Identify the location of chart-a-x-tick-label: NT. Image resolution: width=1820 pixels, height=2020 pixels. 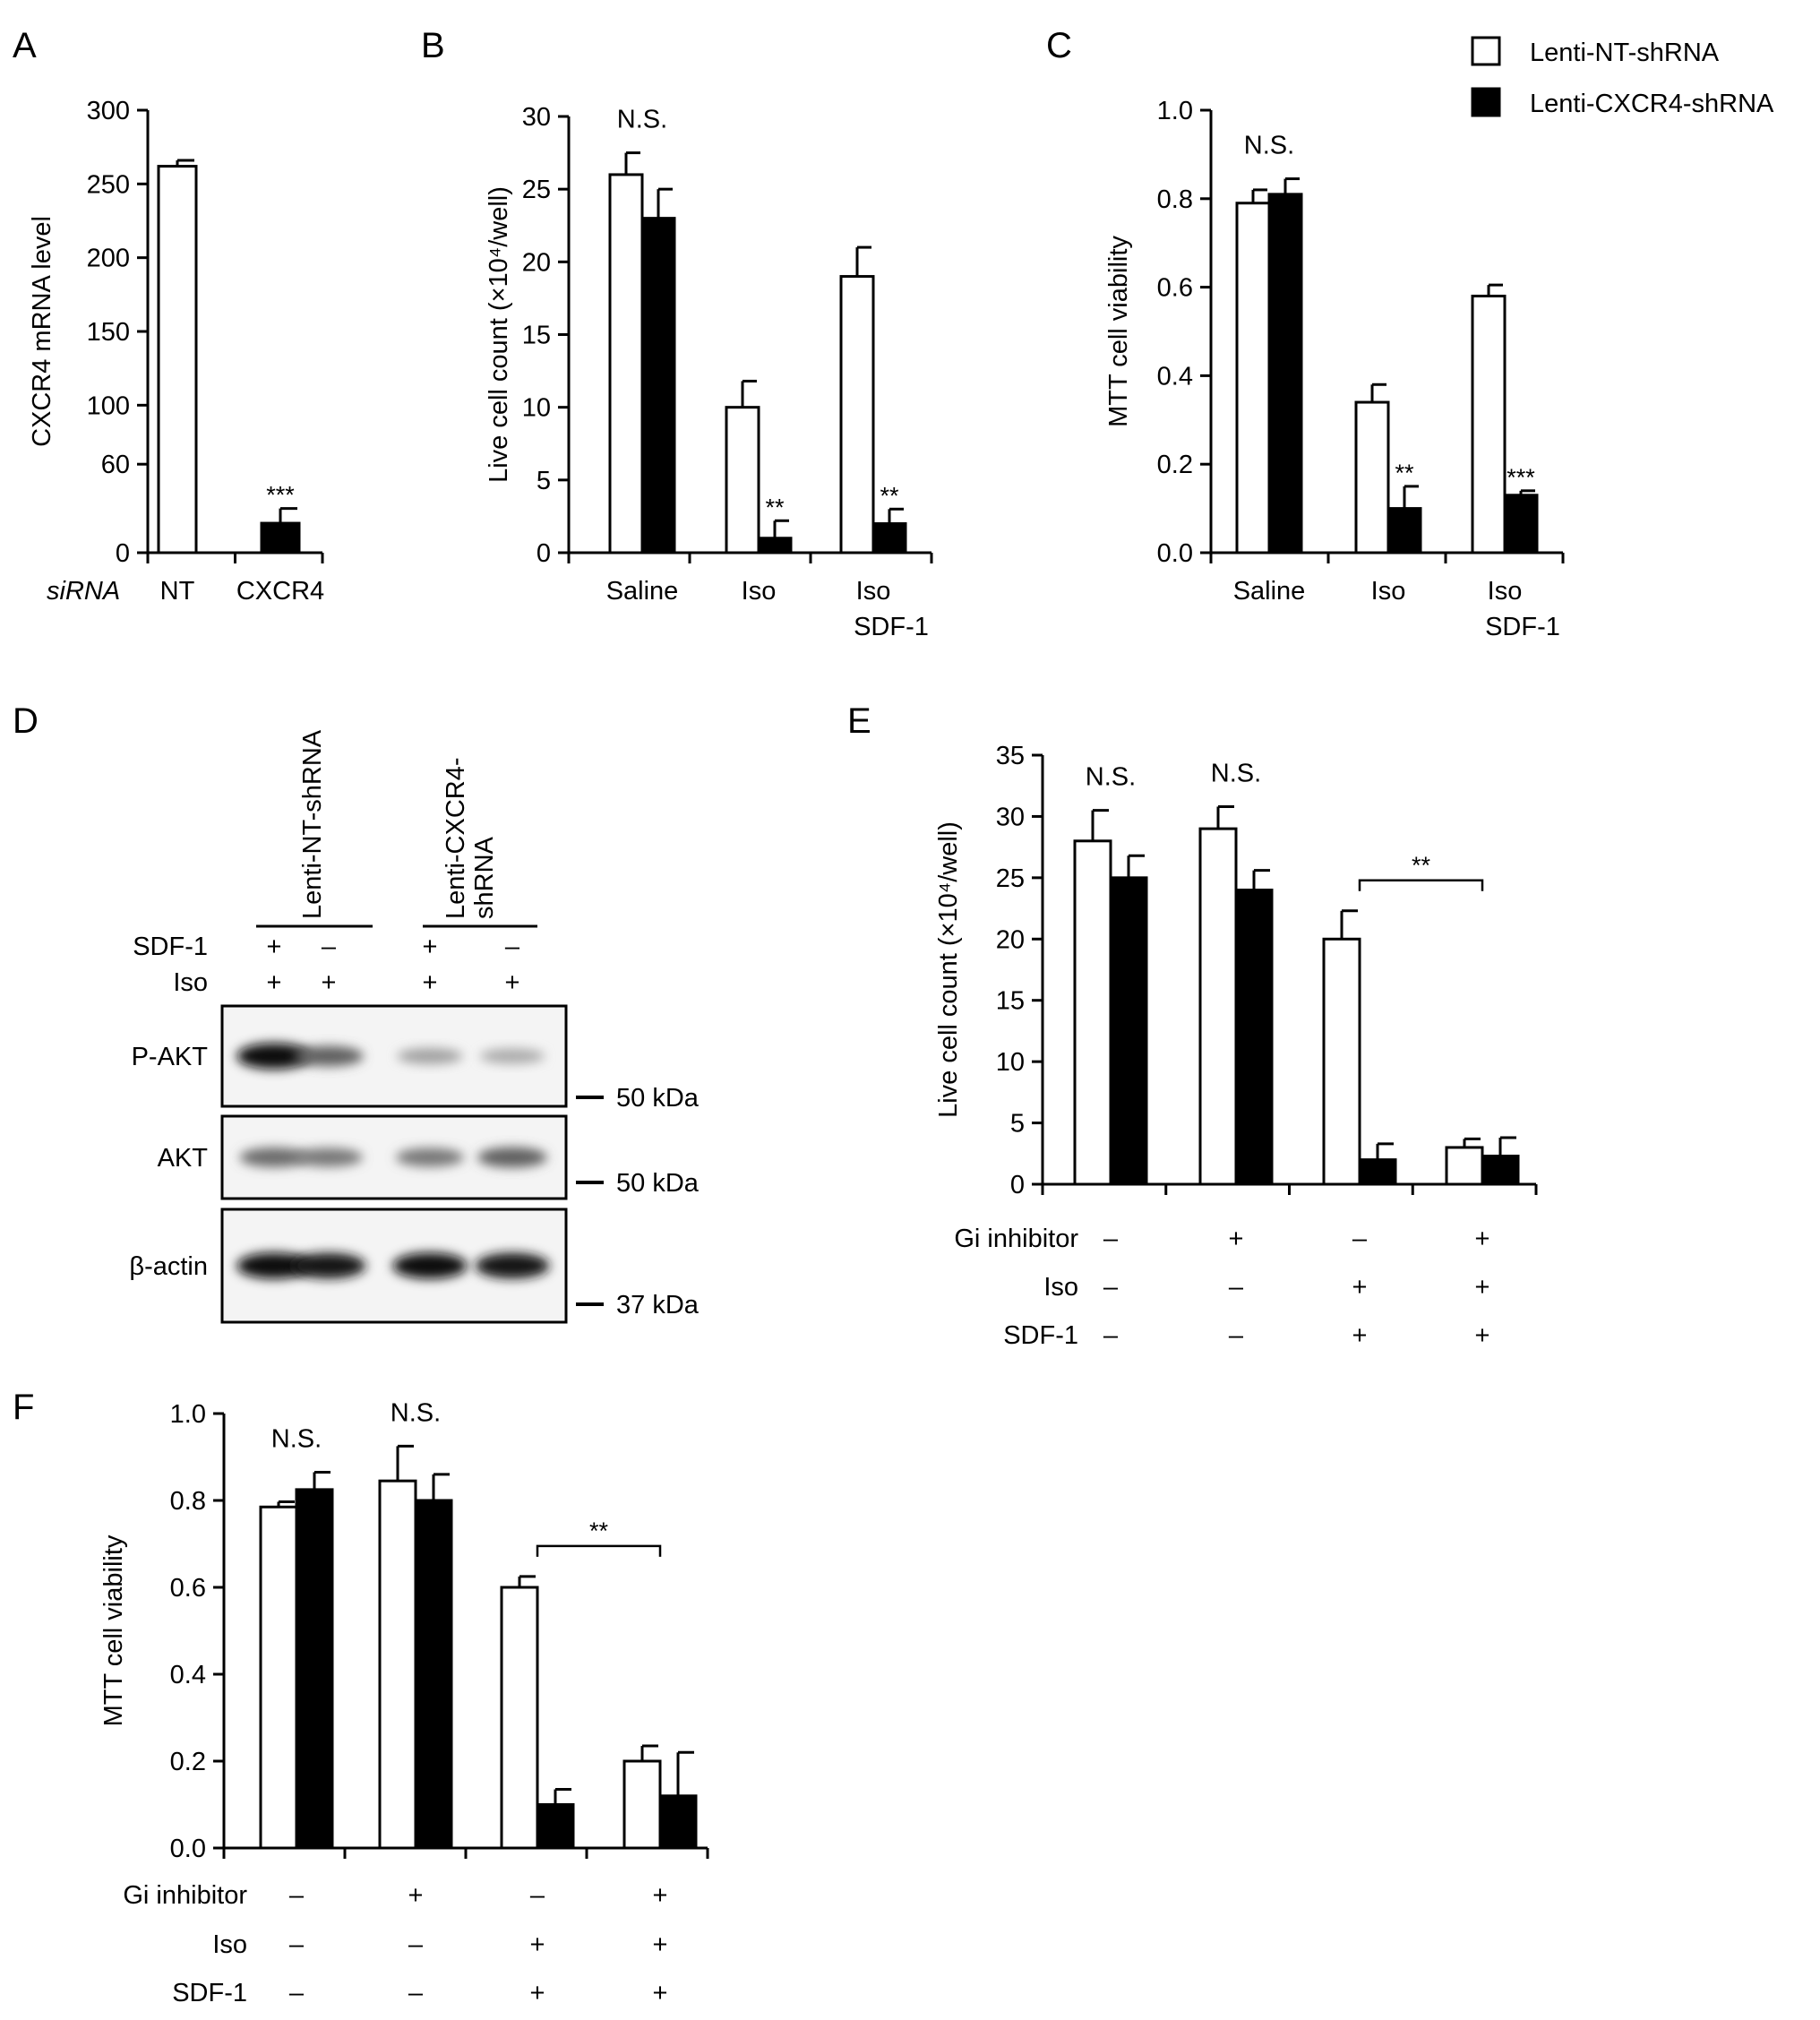
(177, 592).